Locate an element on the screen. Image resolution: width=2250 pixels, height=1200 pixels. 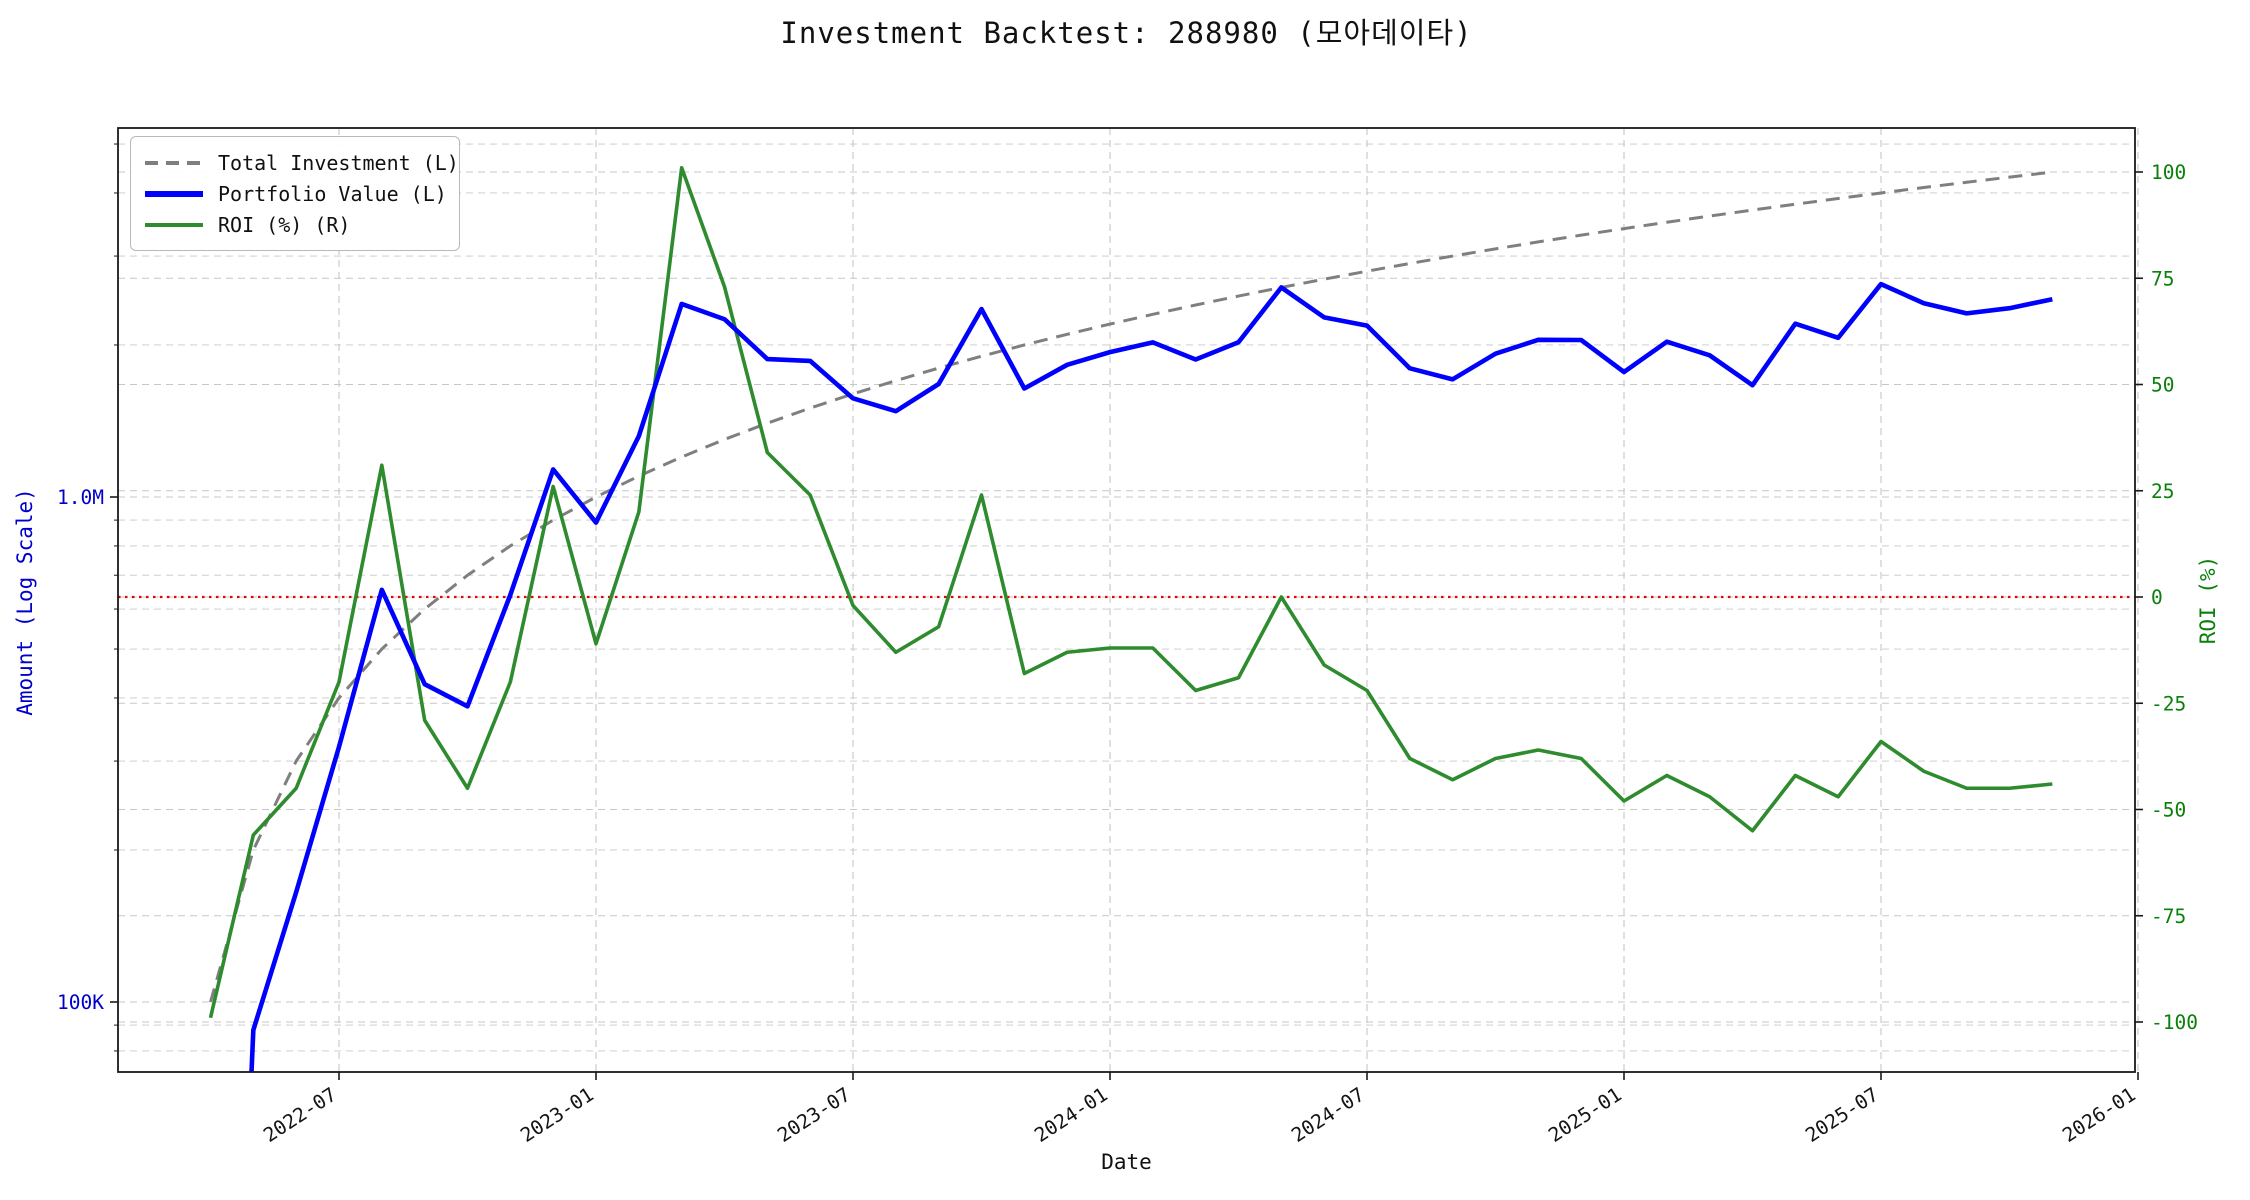
y-right-tick-label: 25 is located at coordinates (2162, 491).